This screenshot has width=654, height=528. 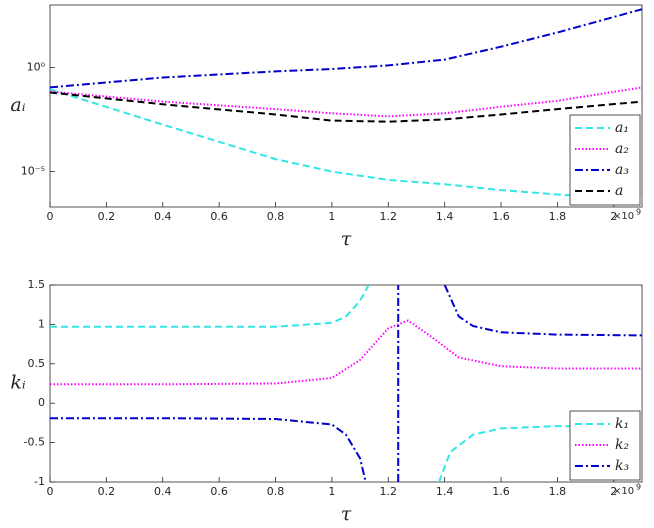 I want to click on y-tick-label: 10⁰, so click(x=36, y=66).